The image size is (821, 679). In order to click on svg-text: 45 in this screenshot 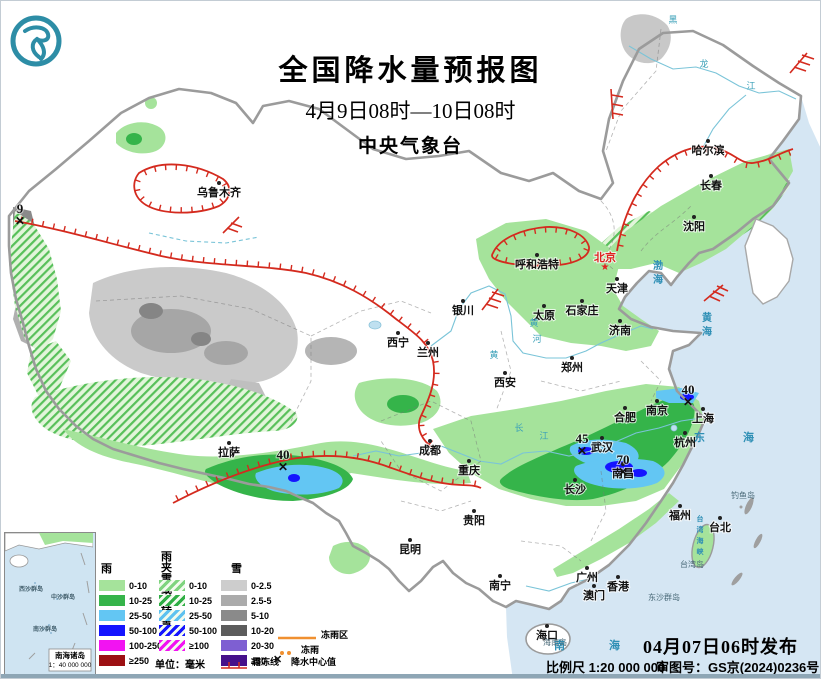, I will do `click(583, 438)`.